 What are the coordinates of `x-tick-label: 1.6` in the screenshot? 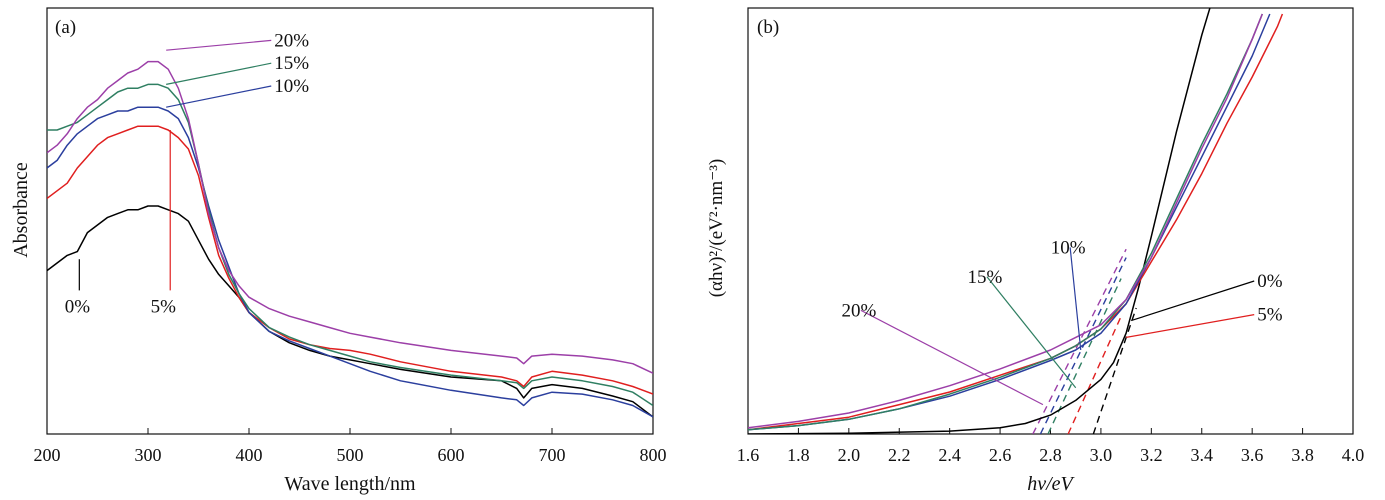 It's located at (748, 455).